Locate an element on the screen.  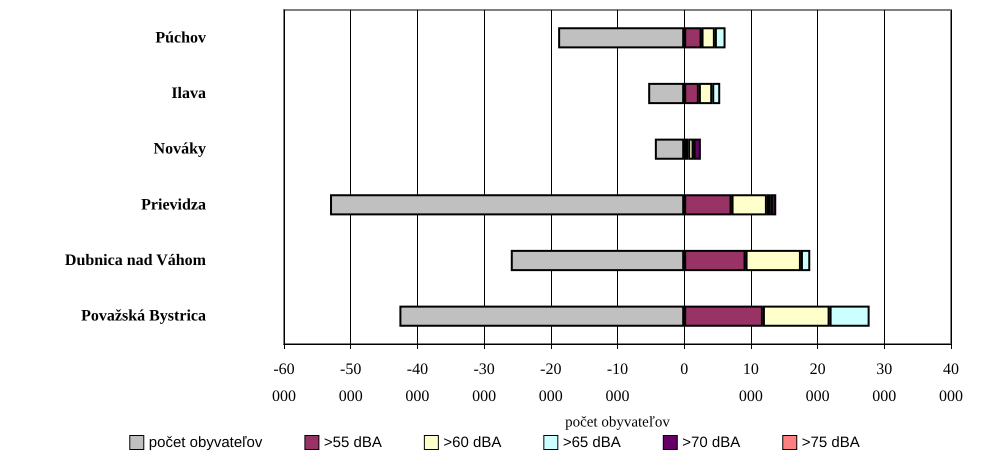
y-tick-label: Dubnica nad Váhom is located at coordinates (135, 260).